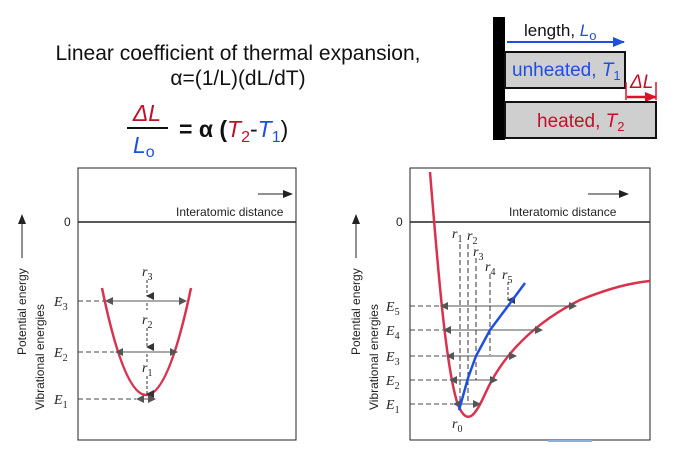  Describe the element at coordinates (285, 129) in the screenshot. I see `equation-close: )` at that location.